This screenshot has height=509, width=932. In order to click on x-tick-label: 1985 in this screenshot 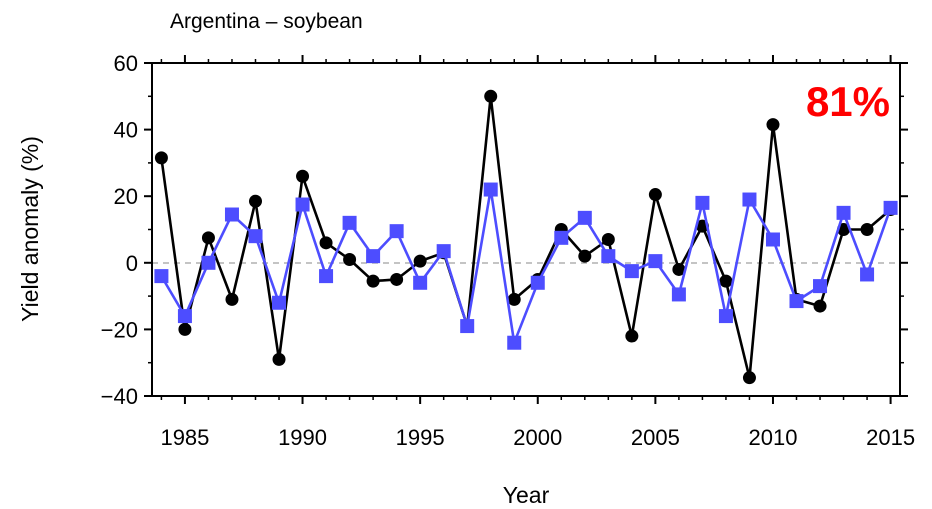, I will do `click(184, 437)`.